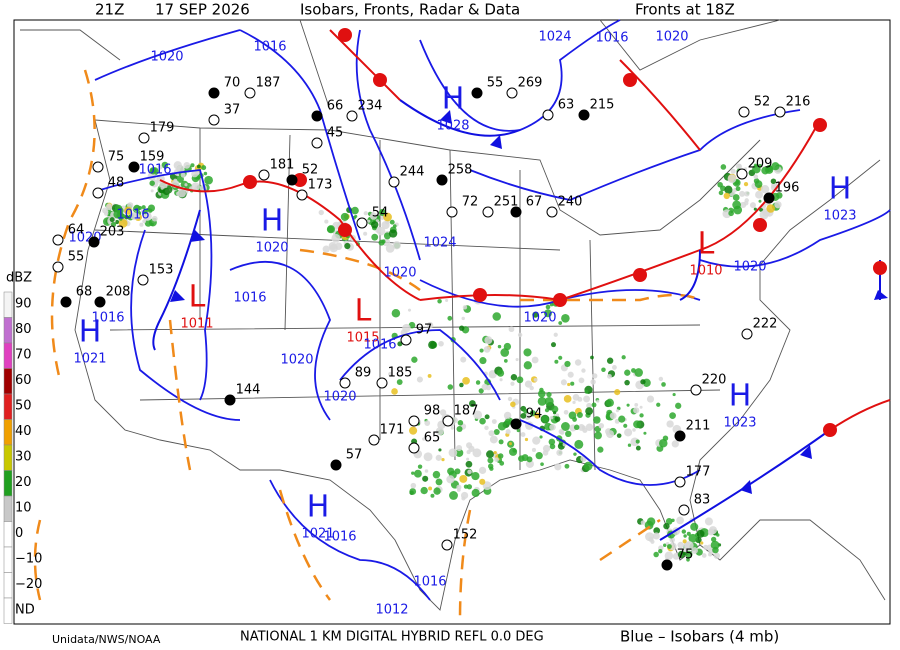  What do you see at coordinates (272, 221) in the screenshot?
I see `pressure-symbol: H` at bounding box center [272, 221].